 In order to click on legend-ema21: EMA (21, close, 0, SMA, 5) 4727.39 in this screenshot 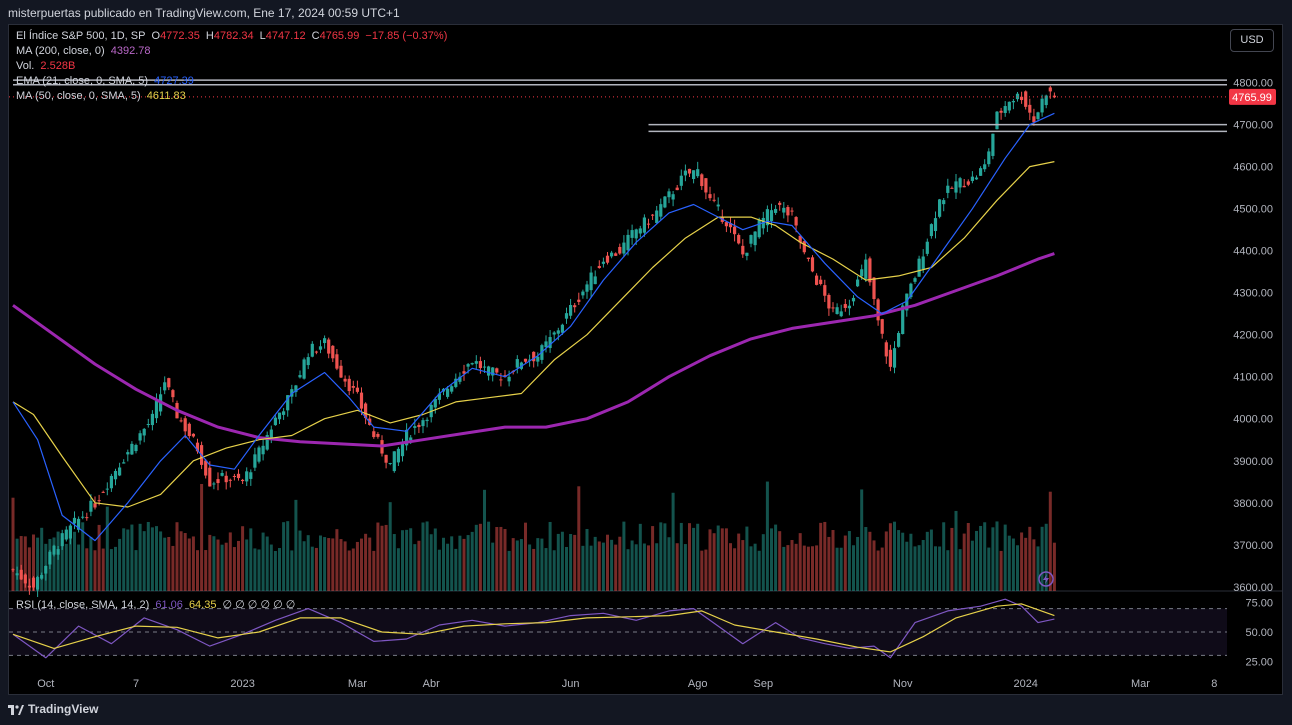, I will do `click(106, 81)`.